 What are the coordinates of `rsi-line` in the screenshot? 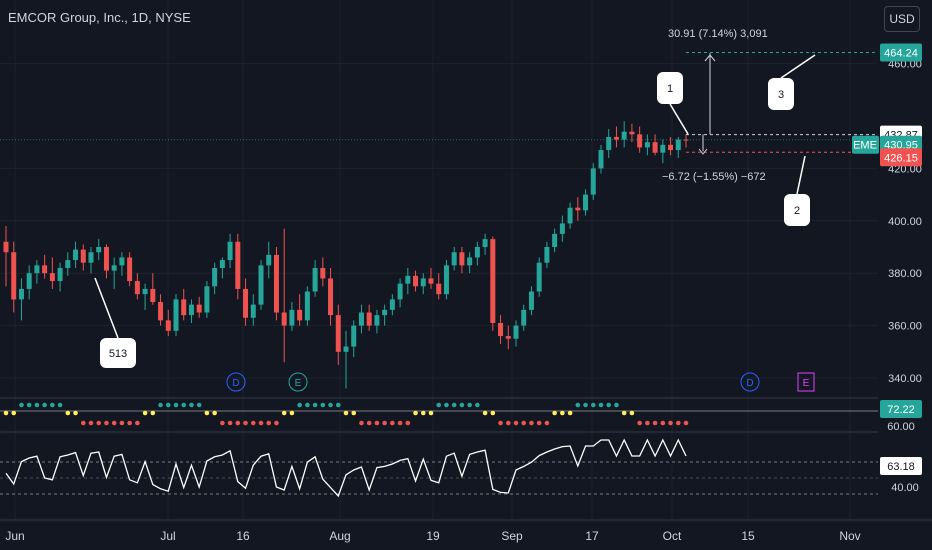 It's located at (346, 468).